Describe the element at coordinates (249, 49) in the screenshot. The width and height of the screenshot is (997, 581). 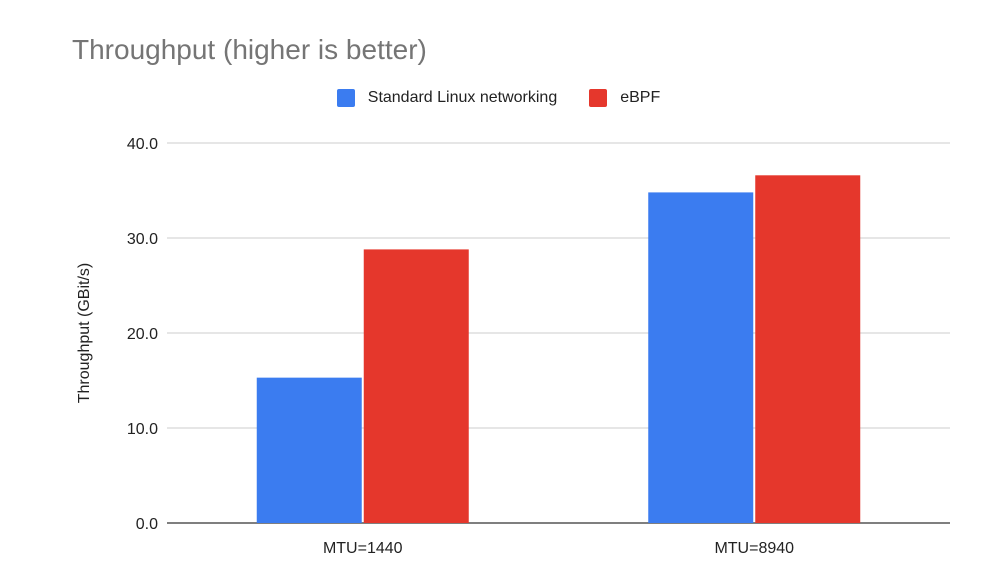
I see `chart-title: Throughput (higher is better)` at that location.